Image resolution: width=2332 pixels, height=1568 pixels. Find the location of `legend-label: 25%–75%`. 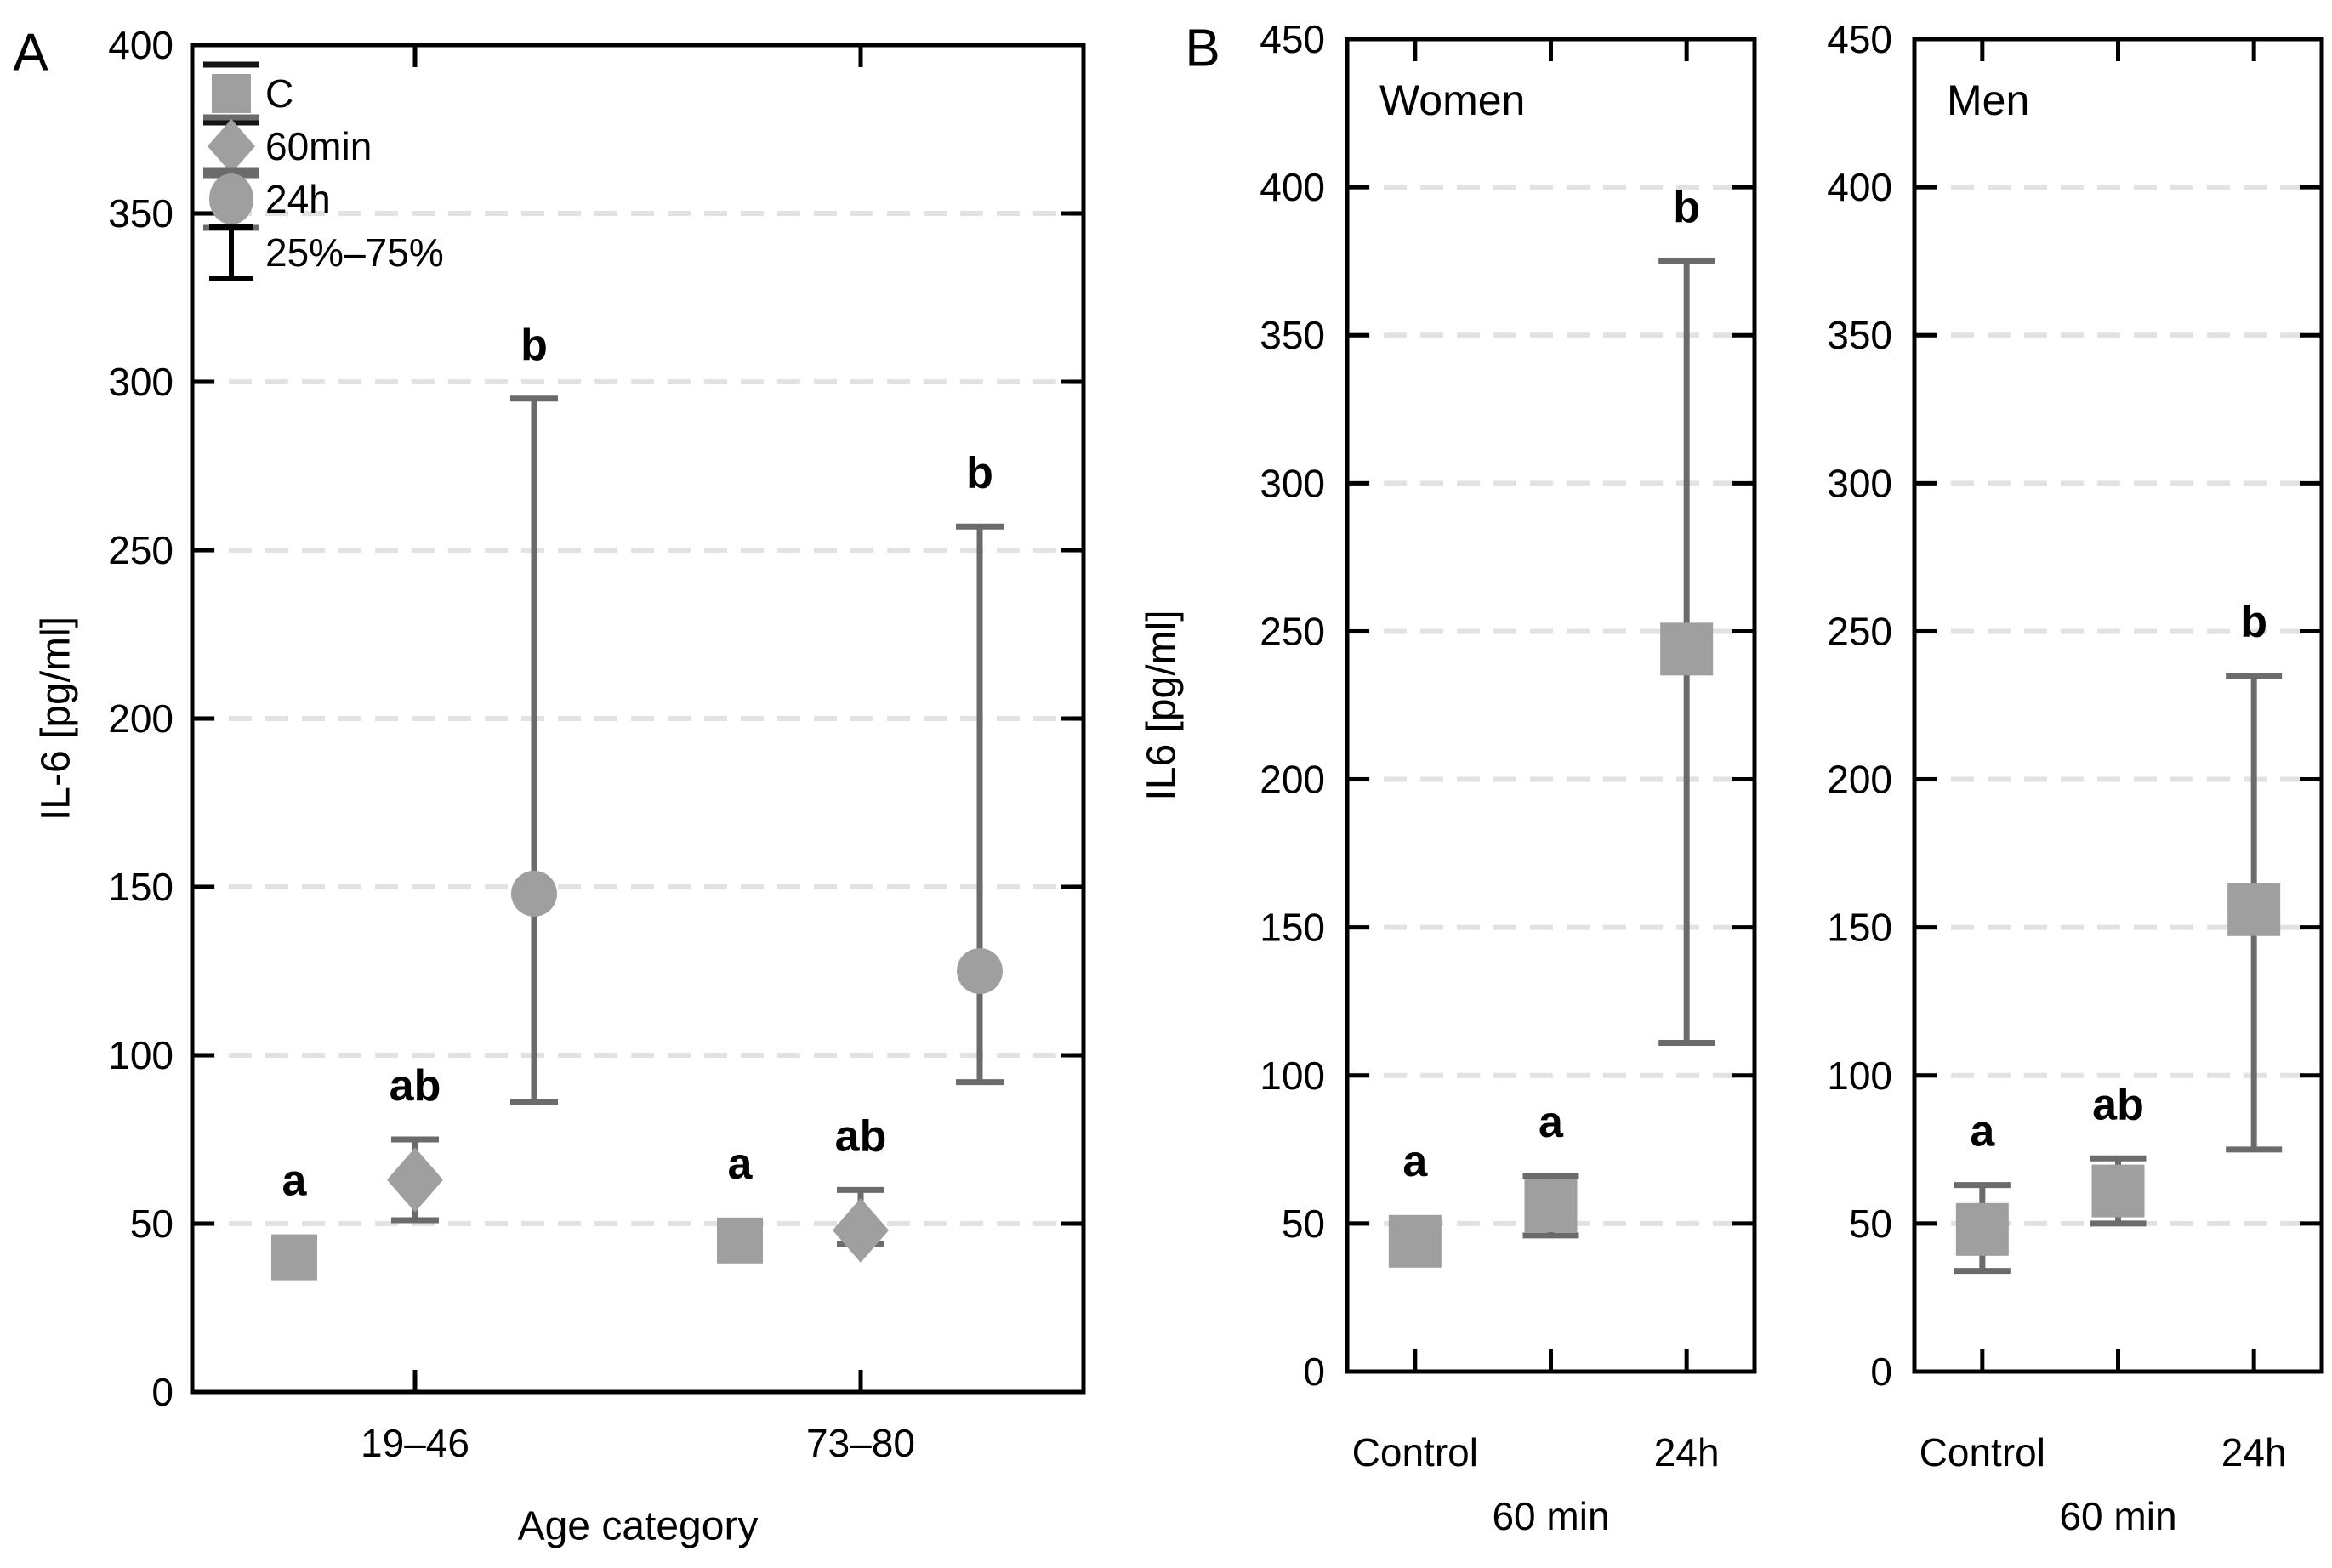

legend-label: 25%–75% is located at coordinates (354, 252).